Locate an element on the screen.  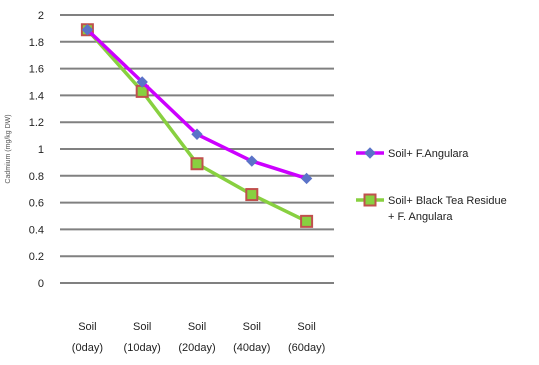
legend-item: Soil+ Black Tea Residue + F. Angulara is located at coordinates (431, 208).